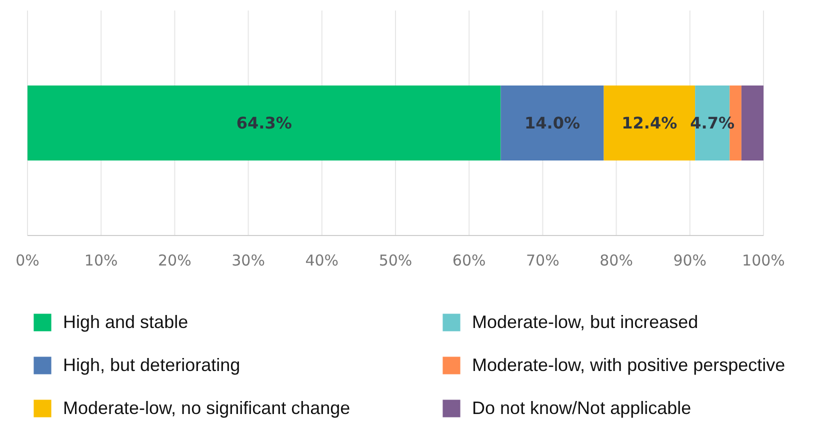 This screenshot has width=840, height=426. What do you see at coordinates (763, 261) in the screenshot?
I see `x-tick-label: 100%` at bounding box center [763, 261].